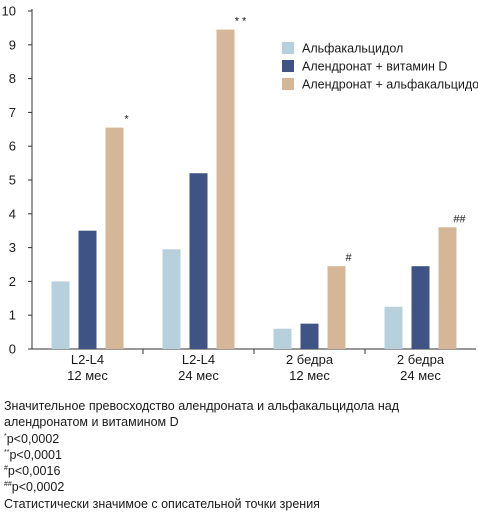  Describe the element at coordinates (352, 49) in the screenshot. I see `legend-label: Альфакальцидол` at that location.